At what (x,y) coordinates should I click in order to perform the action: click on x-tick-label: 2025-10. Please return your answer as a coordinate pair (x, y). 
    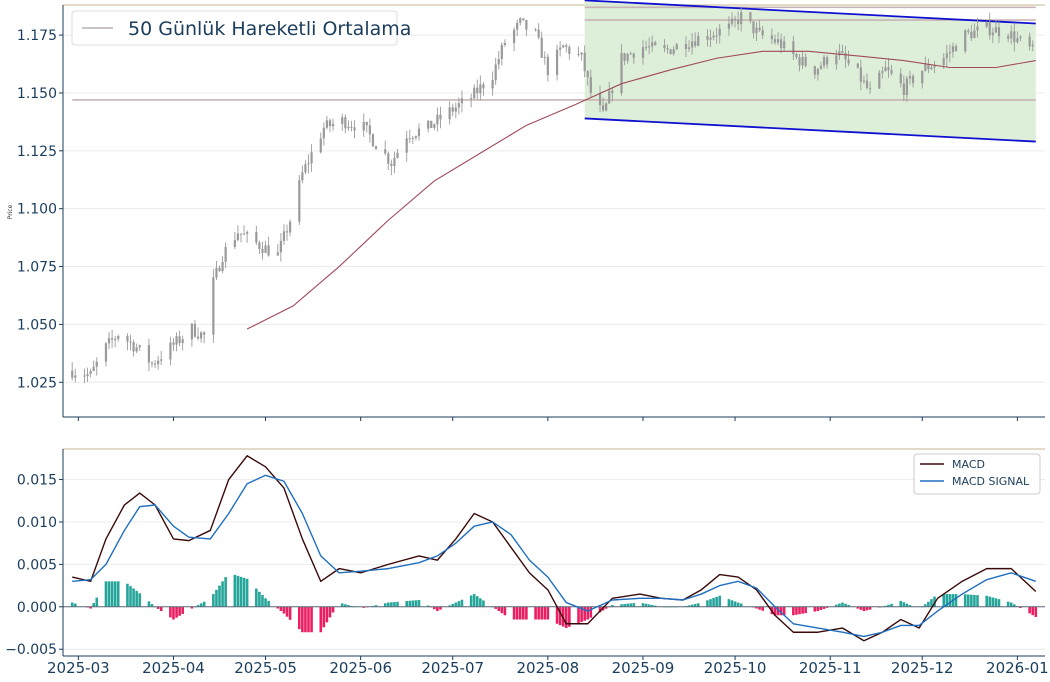
    Looking at the image, I should click on (735, 668).